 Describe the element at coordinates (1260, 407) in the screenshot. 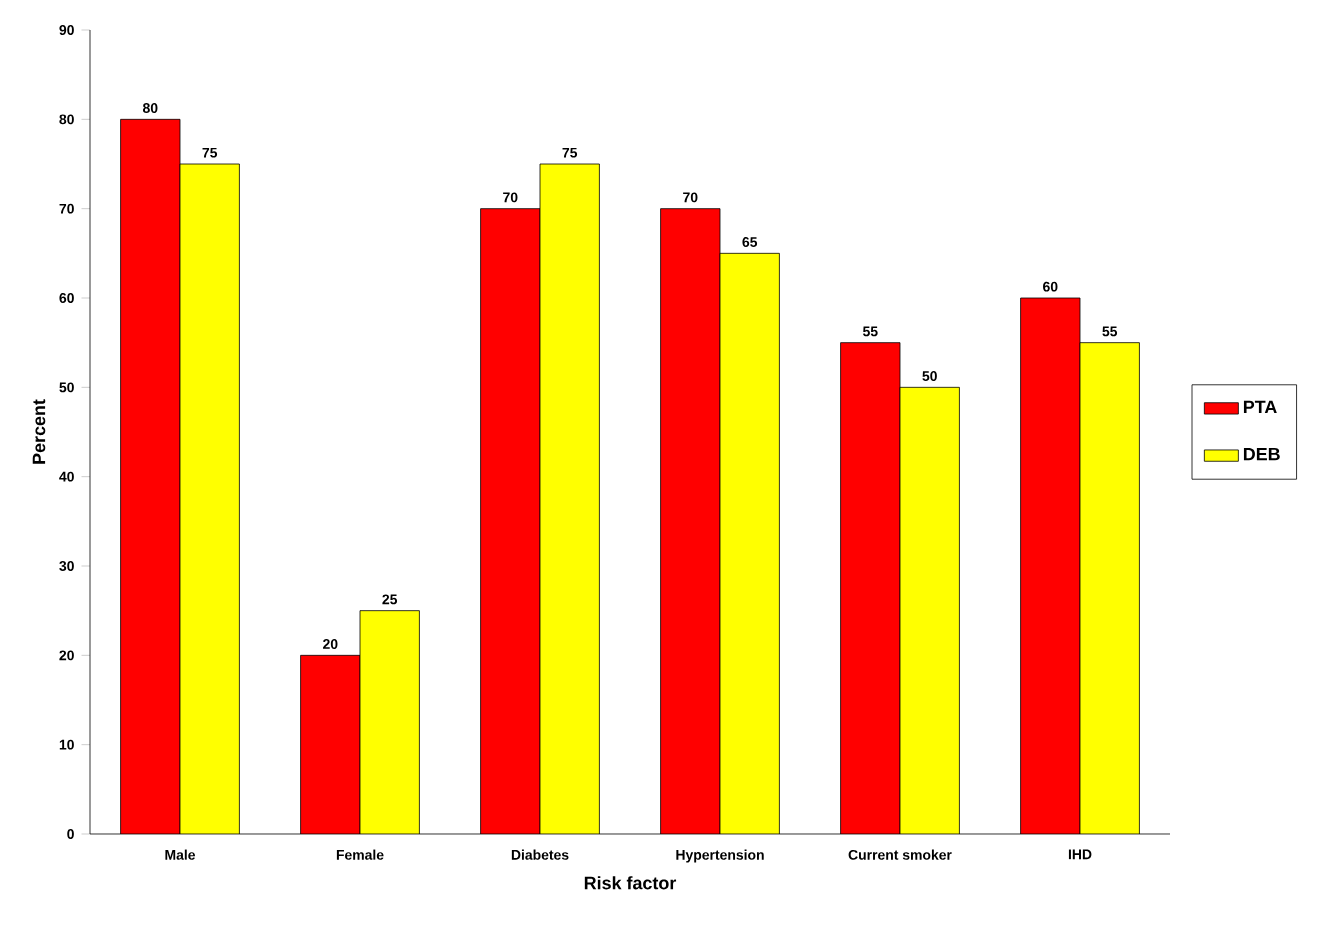

I see `legend-label: PTA` at that location.